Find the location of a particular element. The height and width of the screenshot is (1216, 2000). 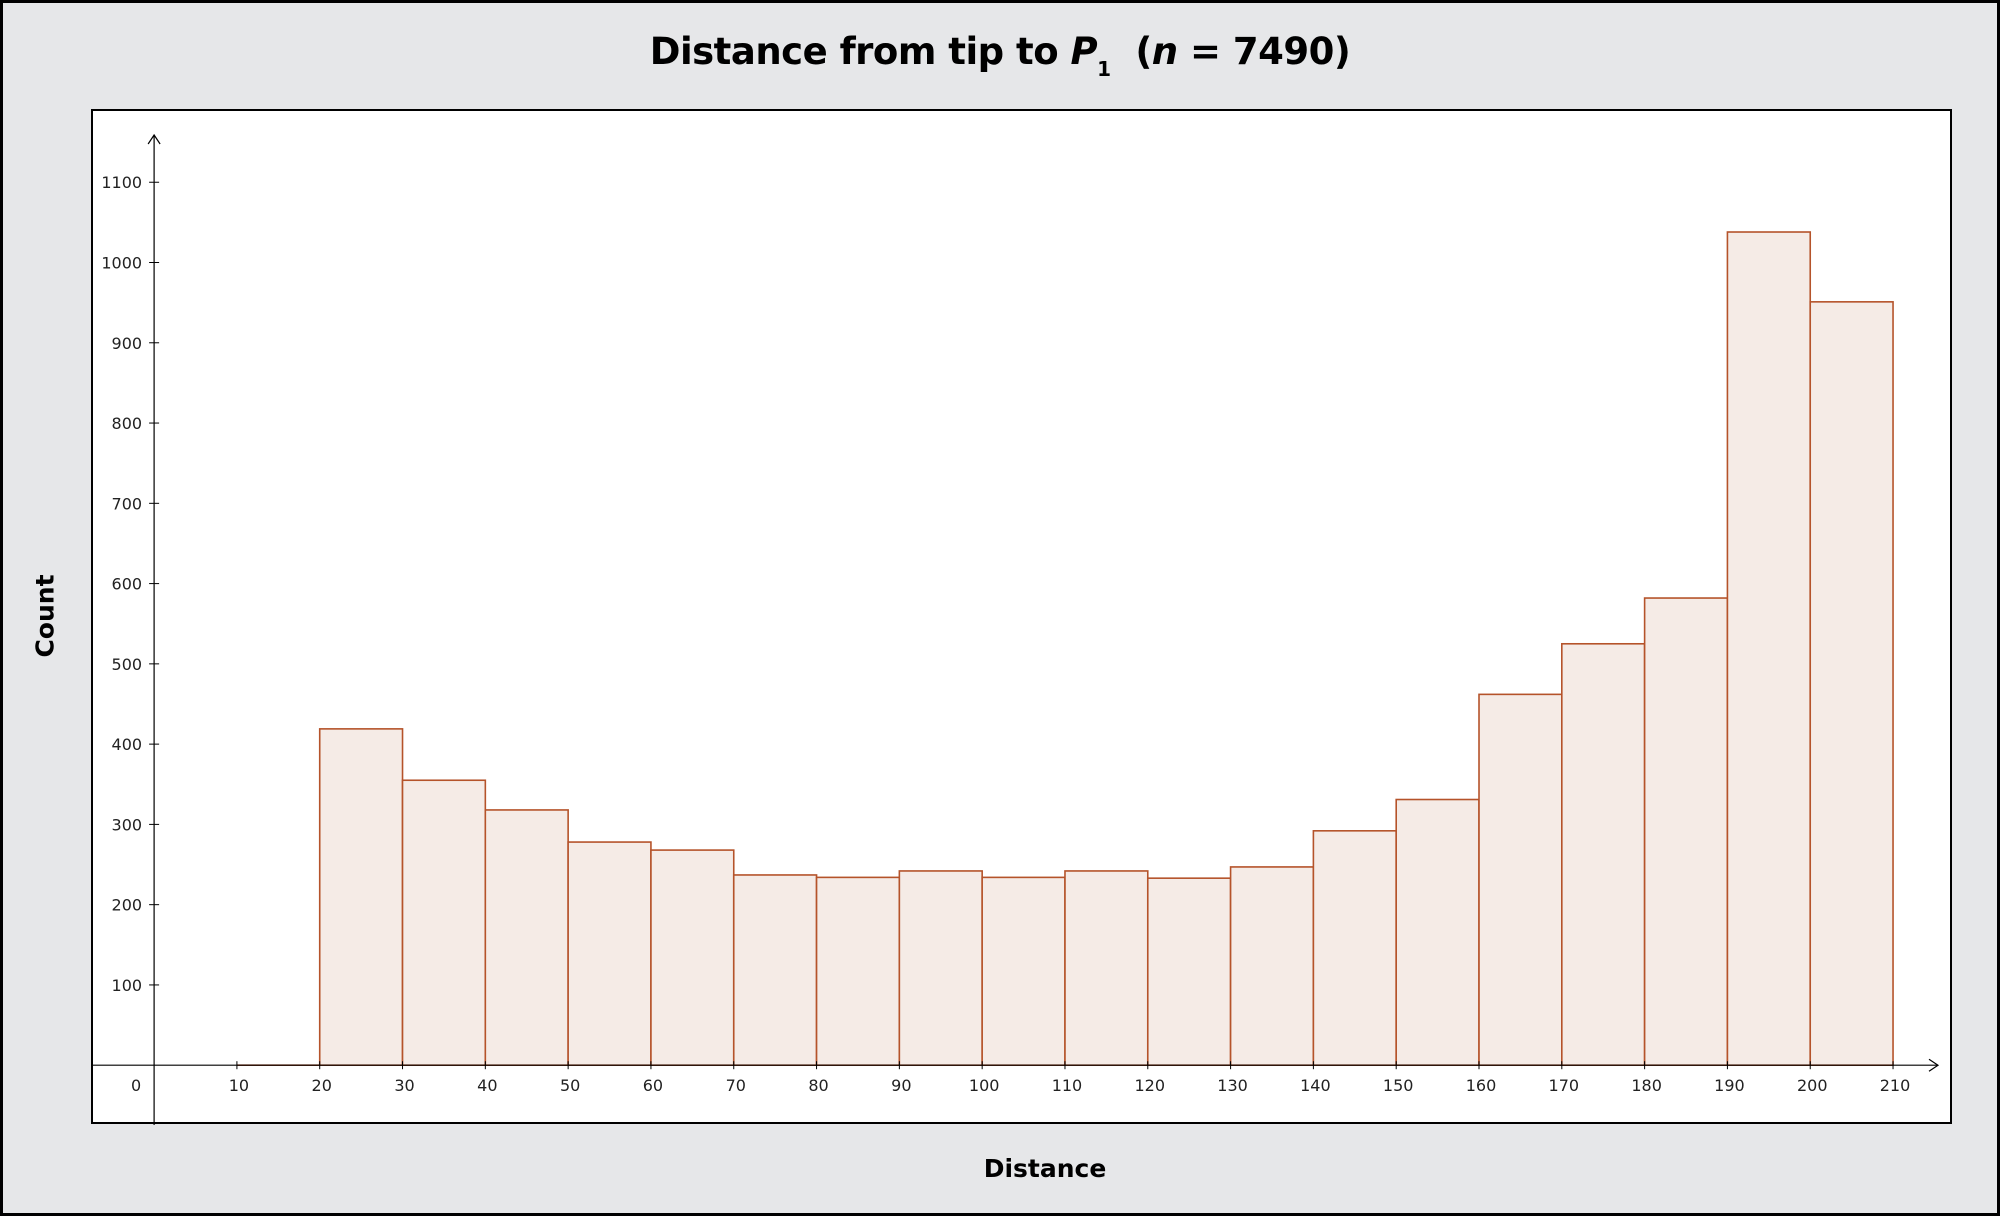

chart-title: Distance from tip to P1 (n = 7490) is located at coordinates (1000, 55).